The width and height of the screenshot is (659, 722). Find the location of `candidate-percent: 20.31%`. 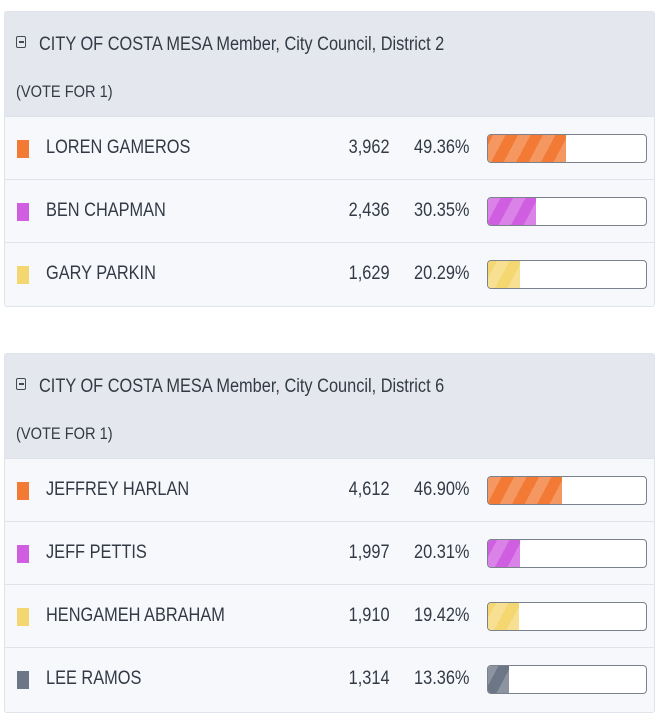

candidate-percent: 20.31% is located at coordinates (441, 552).